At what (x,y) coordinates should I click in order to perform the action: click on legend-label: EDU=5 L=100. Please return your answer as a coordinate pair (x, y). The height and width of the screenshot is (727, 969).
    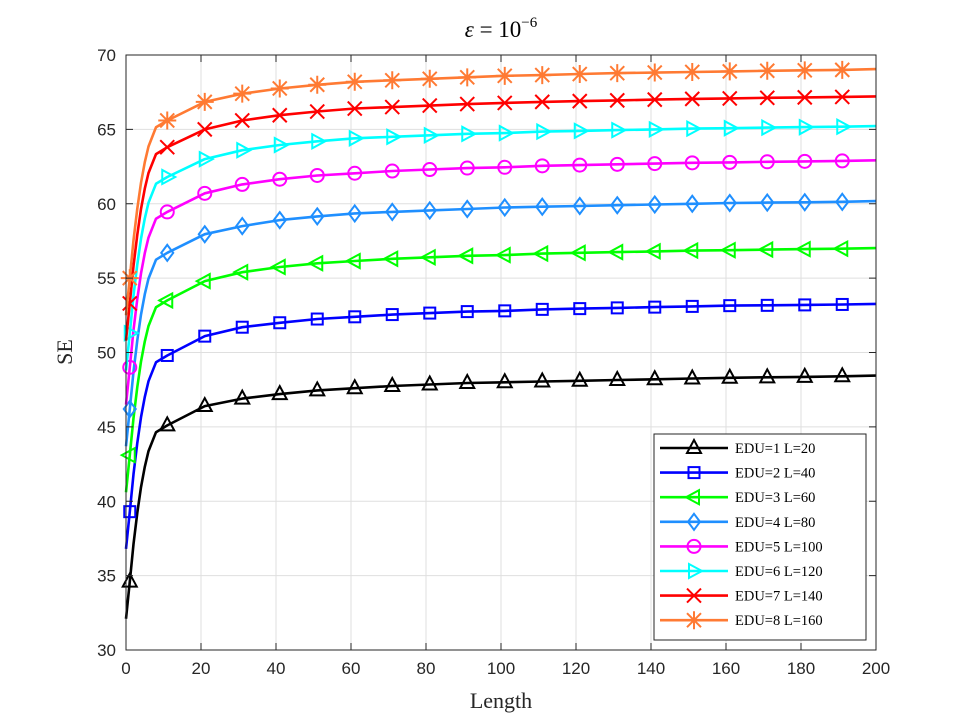
    Looking at the image, I should click on (779, 547).